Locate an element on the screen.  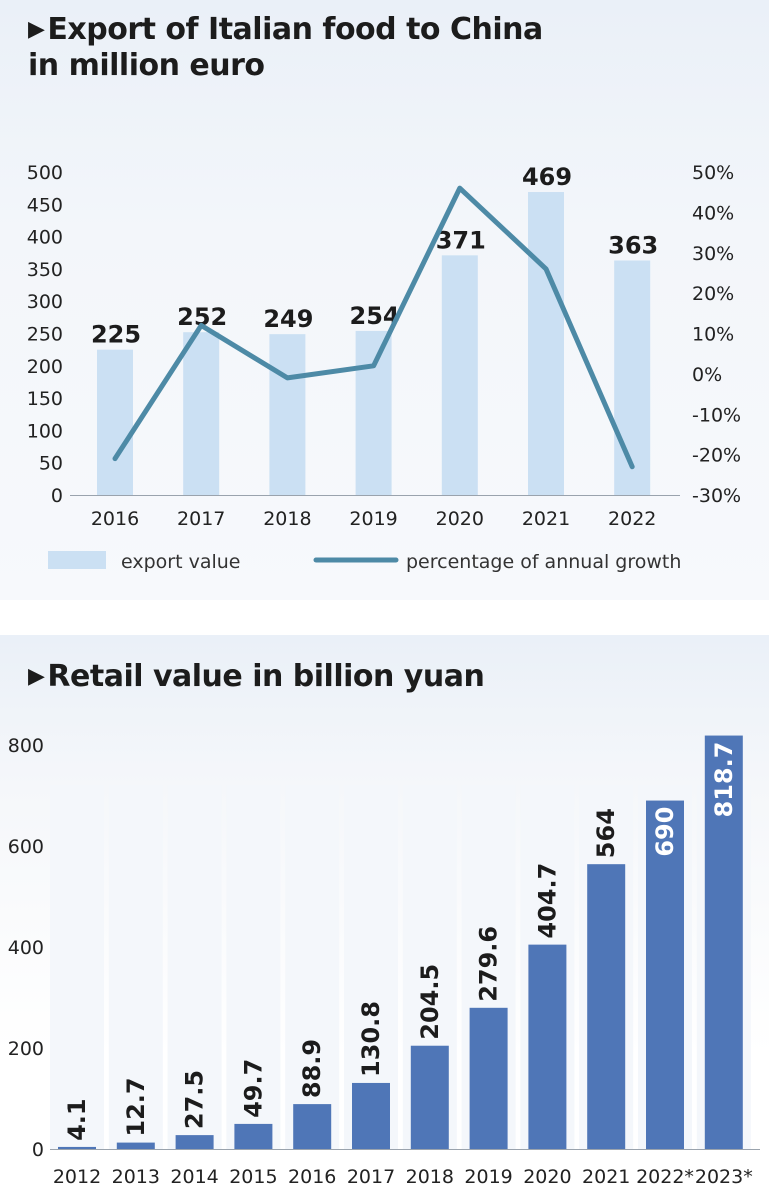
x-tick-label: 2015 is located at coordinates (253, 1177).